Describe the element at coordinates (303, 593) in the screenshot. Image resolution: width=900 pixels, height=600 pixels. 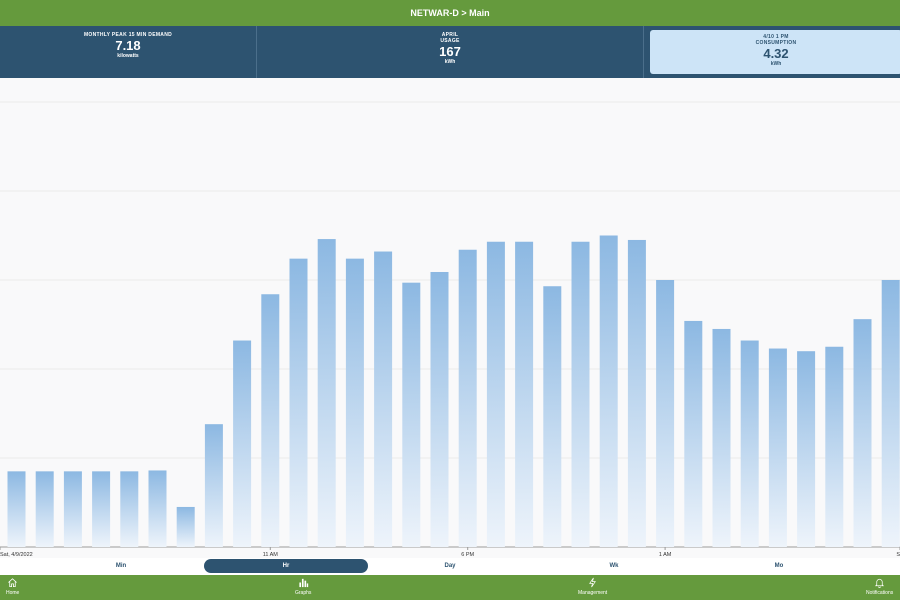
I see `nav-graphs-label: Graphs` at that location.